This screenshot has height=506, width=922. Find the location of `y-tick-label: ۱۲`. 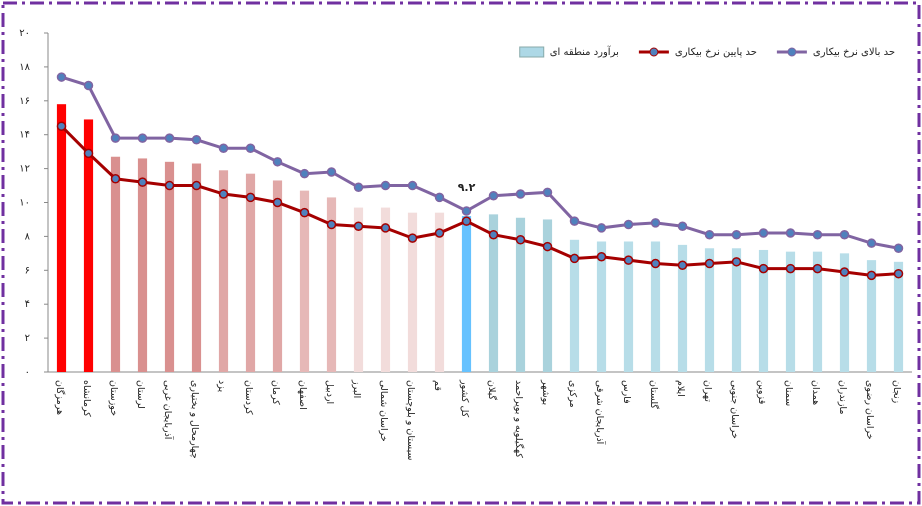

y-tick-label: ۱۲ is located at coordinates (24, 169).